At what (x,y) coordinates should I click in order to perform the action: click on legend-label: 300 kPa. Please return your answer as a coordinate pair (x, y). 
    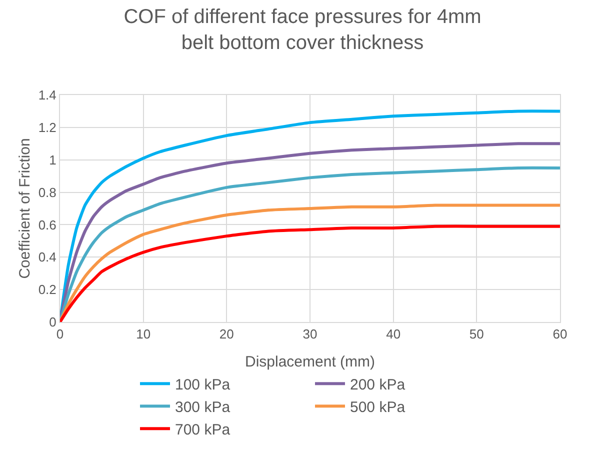
    Looking at the image, I should click on (203, 407).